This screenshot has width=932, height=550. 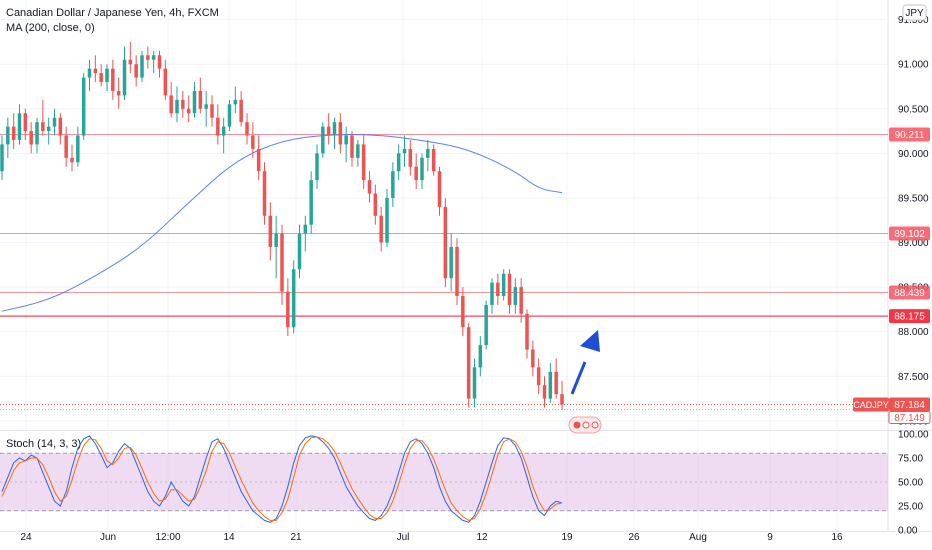 What do you see at coordinates (578, 378) in the screenshot?
I see `up-arrow-shaft` at bounding box center [578, 378].